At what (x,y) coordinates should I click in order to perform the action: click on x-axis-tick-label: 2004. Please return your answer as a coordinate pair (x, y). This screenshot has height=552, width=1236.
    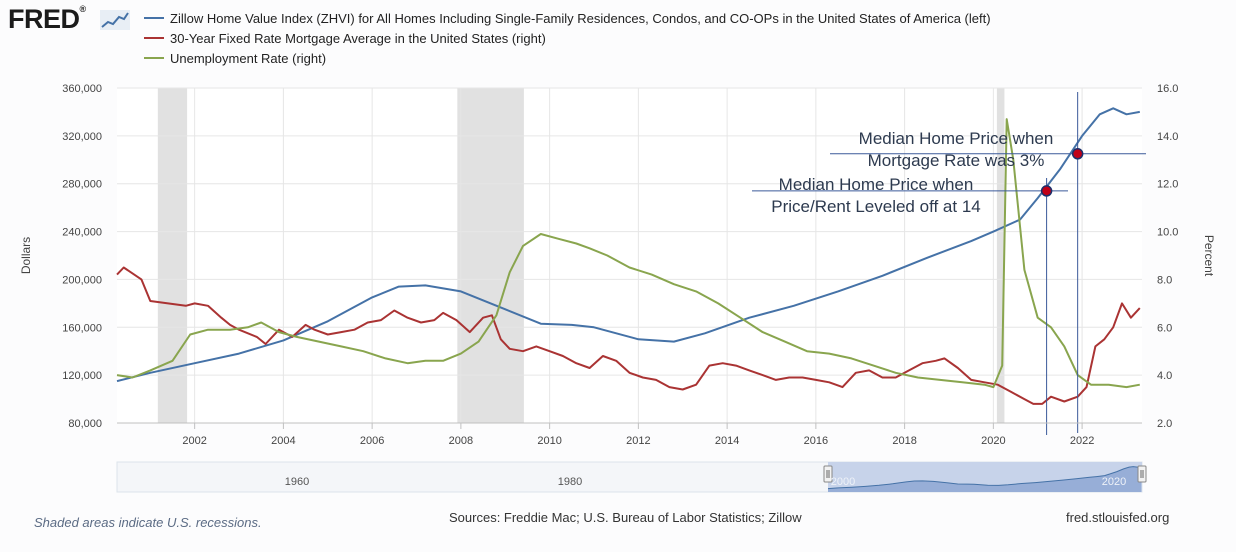
    Looking at the image, I should click on (283, 441).